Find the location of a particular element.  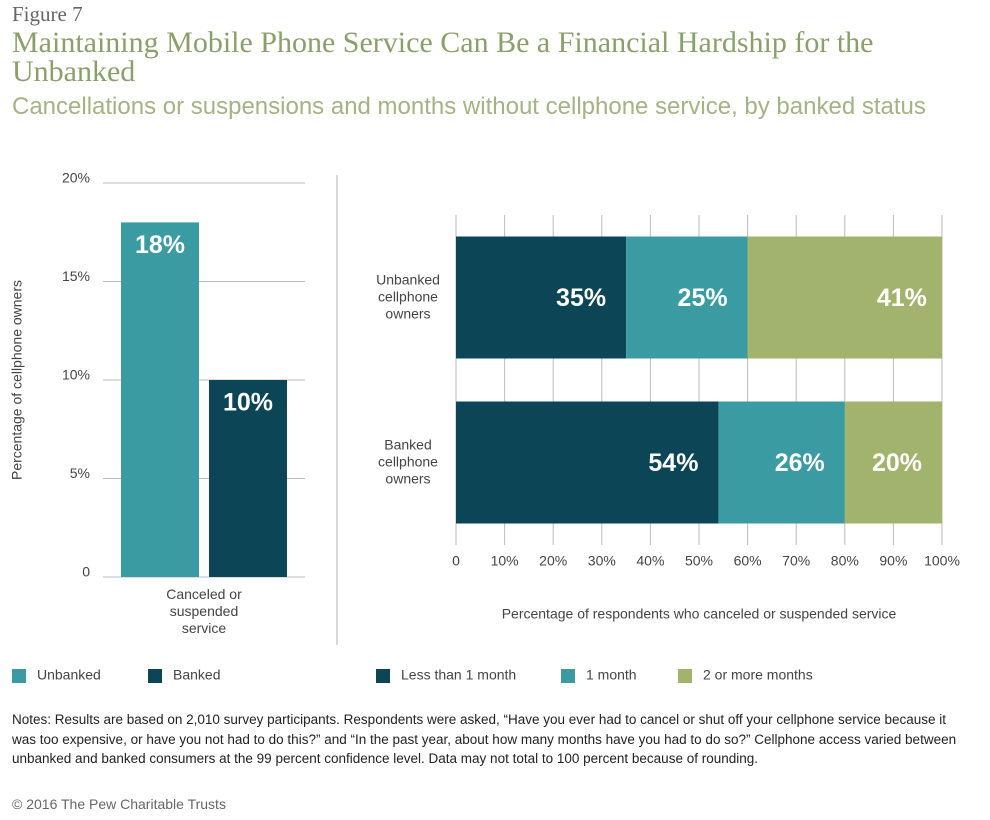

y-tick-label: 20% is located at coordinates (76, 178).